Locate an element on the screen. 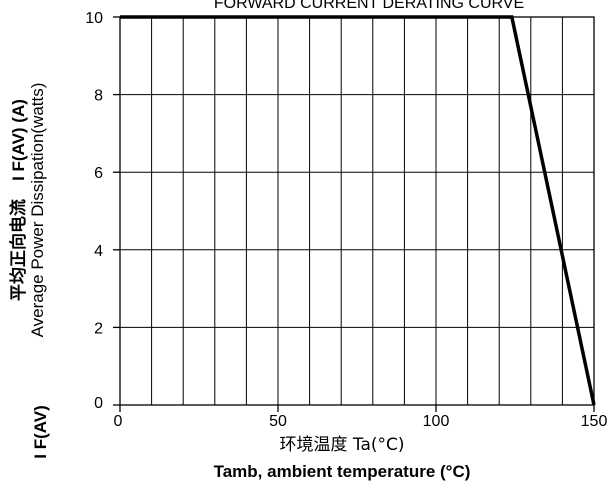 The image size is (610, 490). y-tick-label: 0 is located at coordinates (98, 403).